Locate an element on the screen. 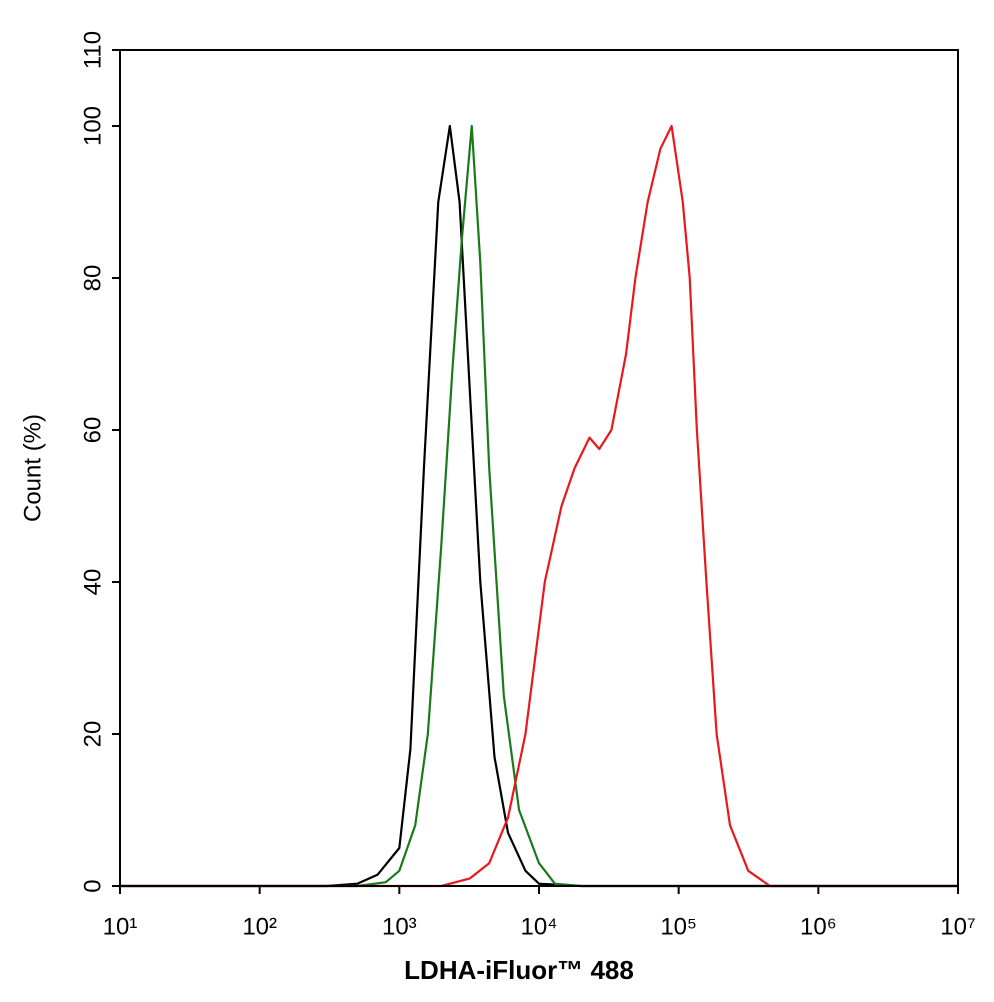  x-tick-label: 10⁶ is located at coordinates (818, 926).